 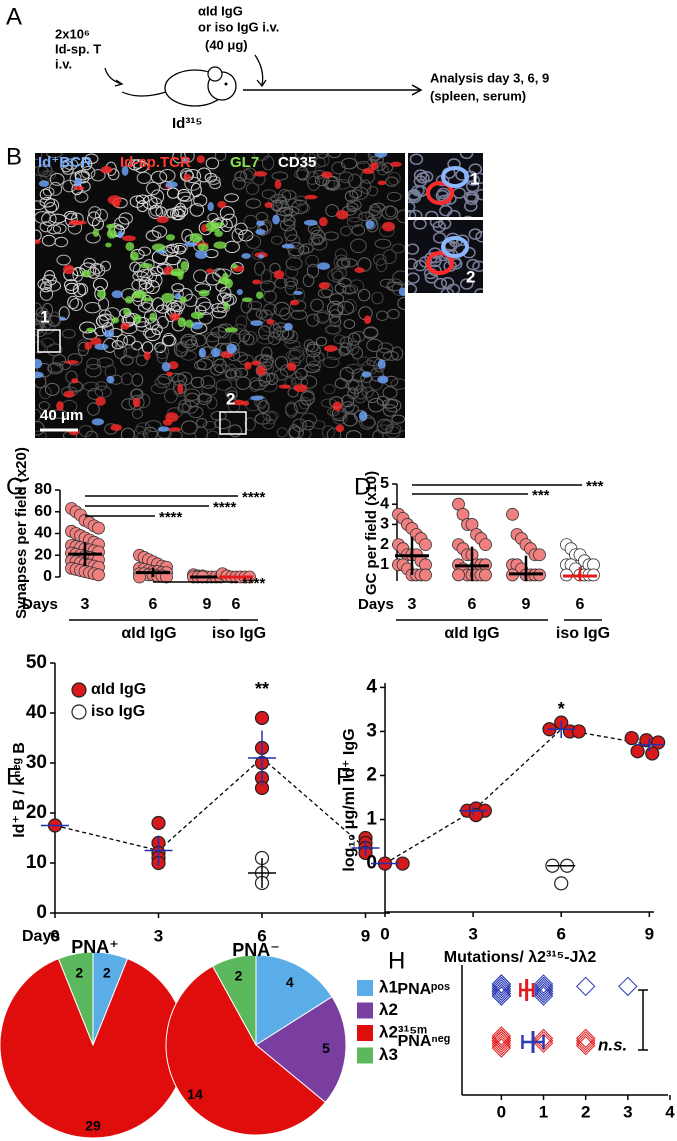 What do you see at coordinates (384, 483) in the screenshot?
I see `y-tick-label: 5` at bounding box center [384, 483].